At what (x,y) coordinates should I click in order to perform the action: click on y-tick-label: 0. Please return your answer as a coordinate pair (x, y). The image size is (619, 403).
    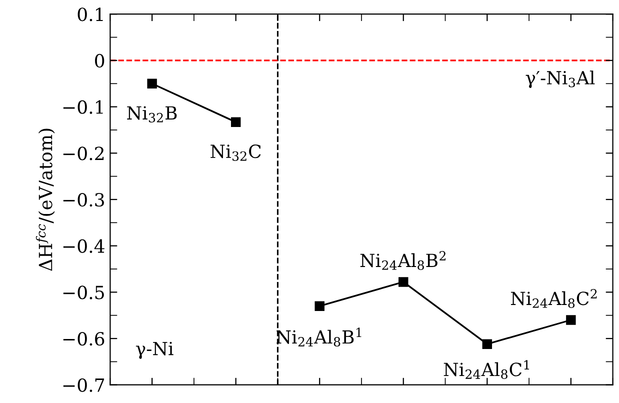
    Looking at the image, I should click on (99, 61).